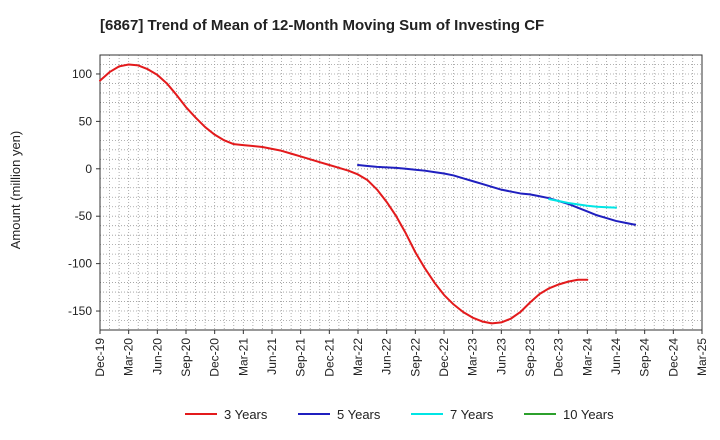 Image resolution: width=720 pixels, height=440 pixels. What do you see at coordinates (84, 216) in the screenshot?
I see `y-tick-label: -50` at bounding box center [84, 216].